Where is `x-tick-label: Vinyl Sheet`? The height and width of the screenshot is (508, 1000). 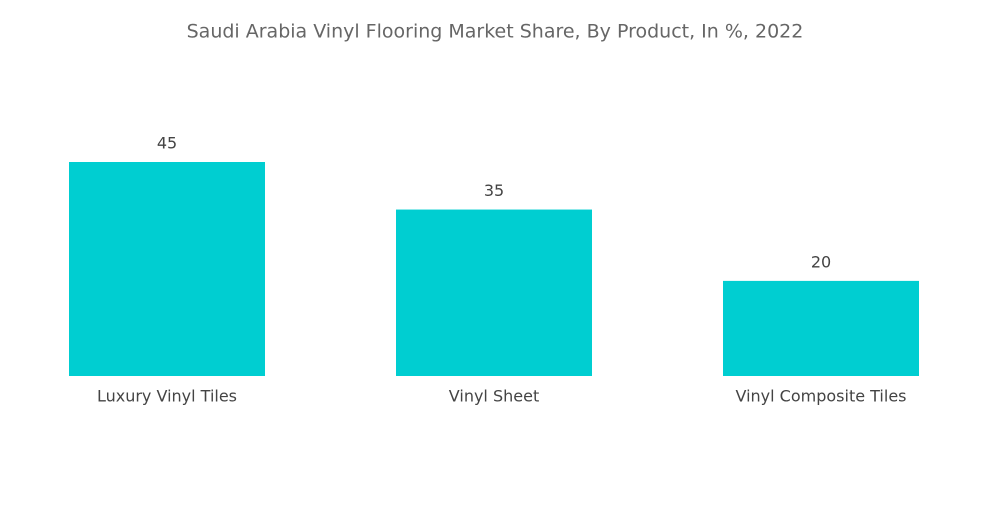 x-tick-label: Vinyl Sheet is located at coordinates (494, 396).